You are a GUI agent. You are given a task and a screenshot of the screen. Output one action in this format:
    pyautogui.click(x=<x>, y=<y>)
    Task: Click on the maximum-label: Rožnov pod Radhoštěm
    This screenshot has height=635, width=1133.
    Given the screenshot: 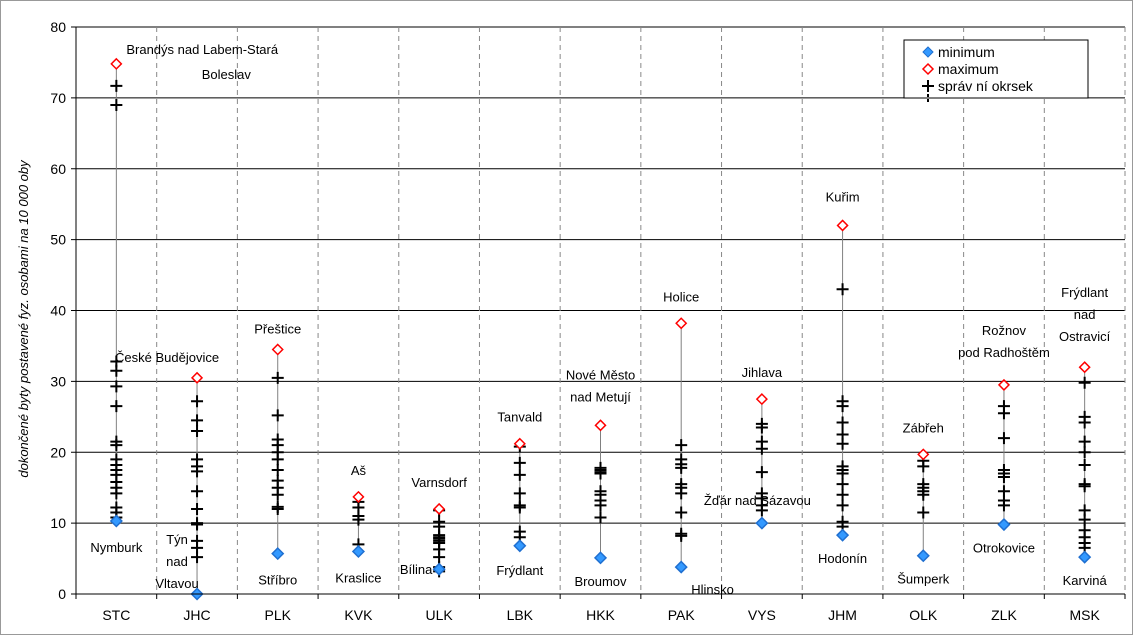 What is the action you would take?
    pyautogui.click(x=1004, y=341)
    